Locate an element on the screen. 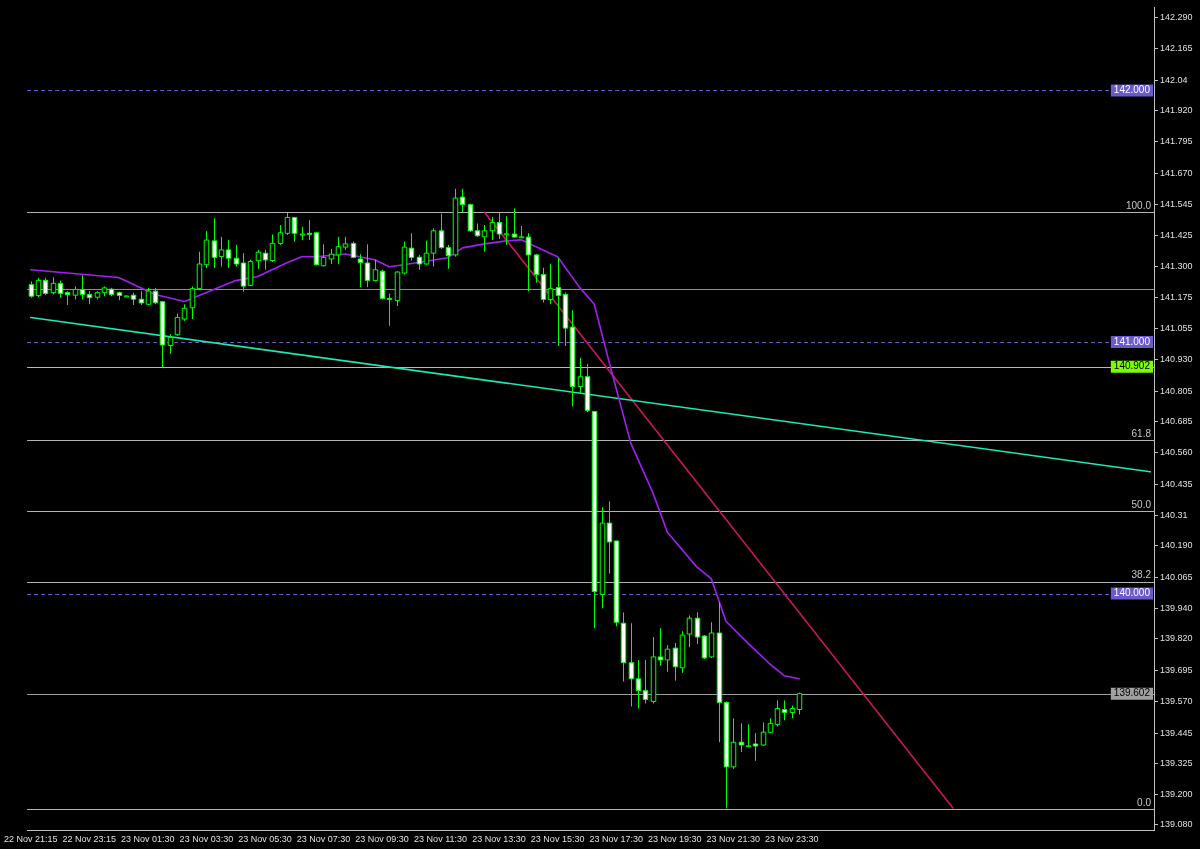 This screenshot has width=1200, height=849. ref-line-label: 142.000 is located at coordinates (1132, 90).